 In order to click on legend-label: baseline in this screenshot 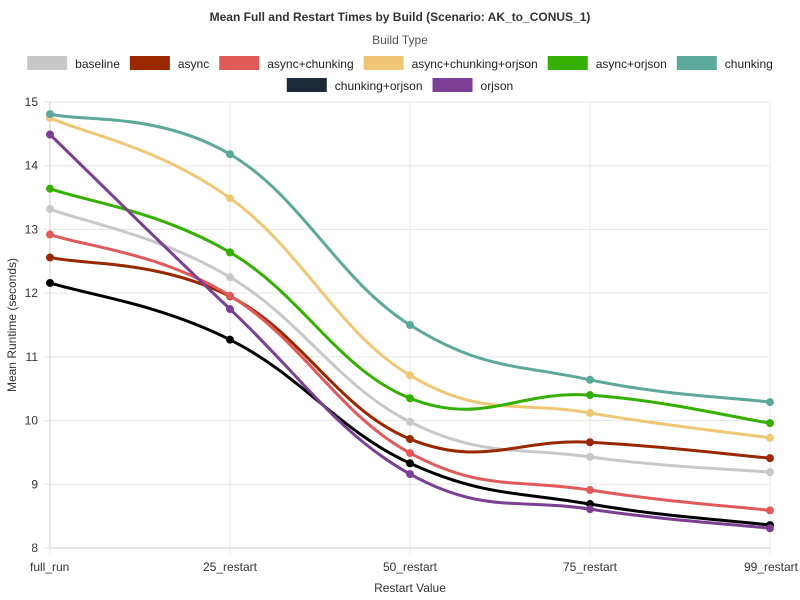, I will do `click(97, 64)`.